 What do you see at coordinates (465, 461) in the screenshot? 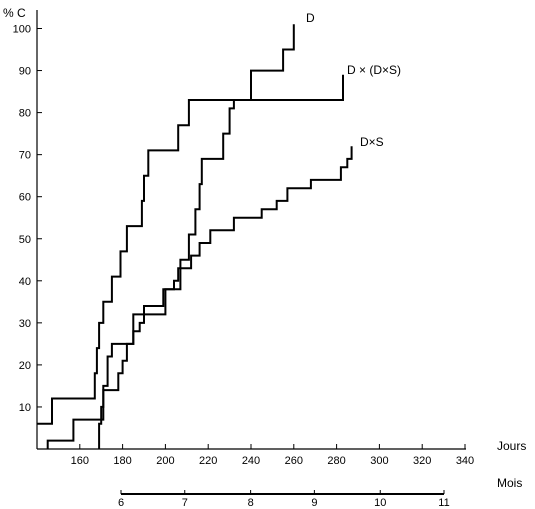
I see `x-tick-label: 340` at bounding box center [465, 461].